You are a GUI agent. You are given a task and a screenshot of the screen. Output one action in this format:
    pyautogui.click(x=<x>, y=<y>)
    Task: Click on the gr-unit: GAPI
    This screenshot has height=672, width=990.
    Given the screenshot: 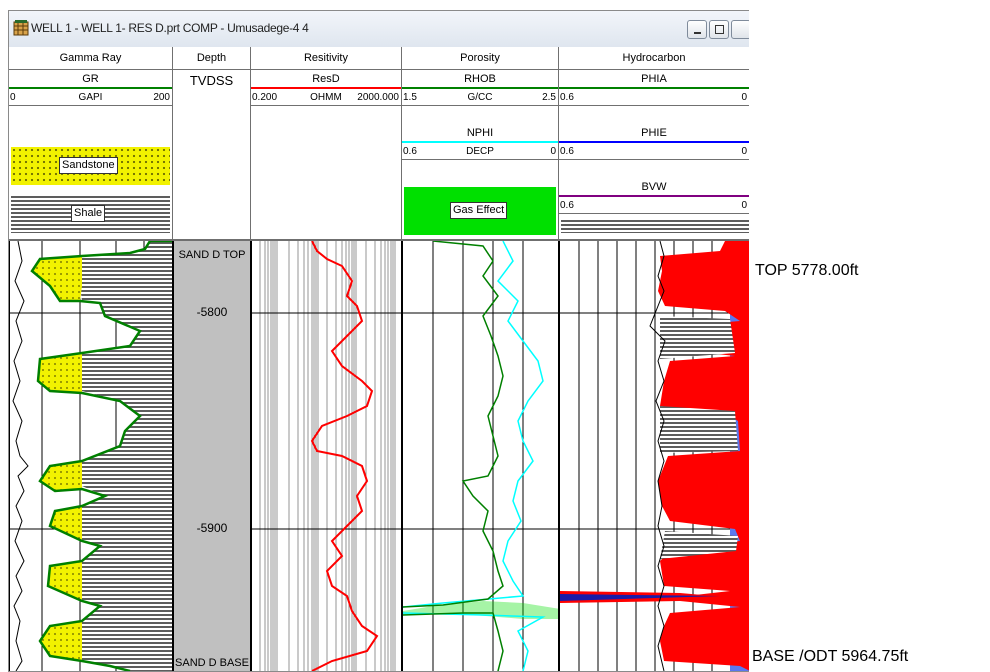 What is the action you would take?
    pyautogui.click(x=90, y=97)
    